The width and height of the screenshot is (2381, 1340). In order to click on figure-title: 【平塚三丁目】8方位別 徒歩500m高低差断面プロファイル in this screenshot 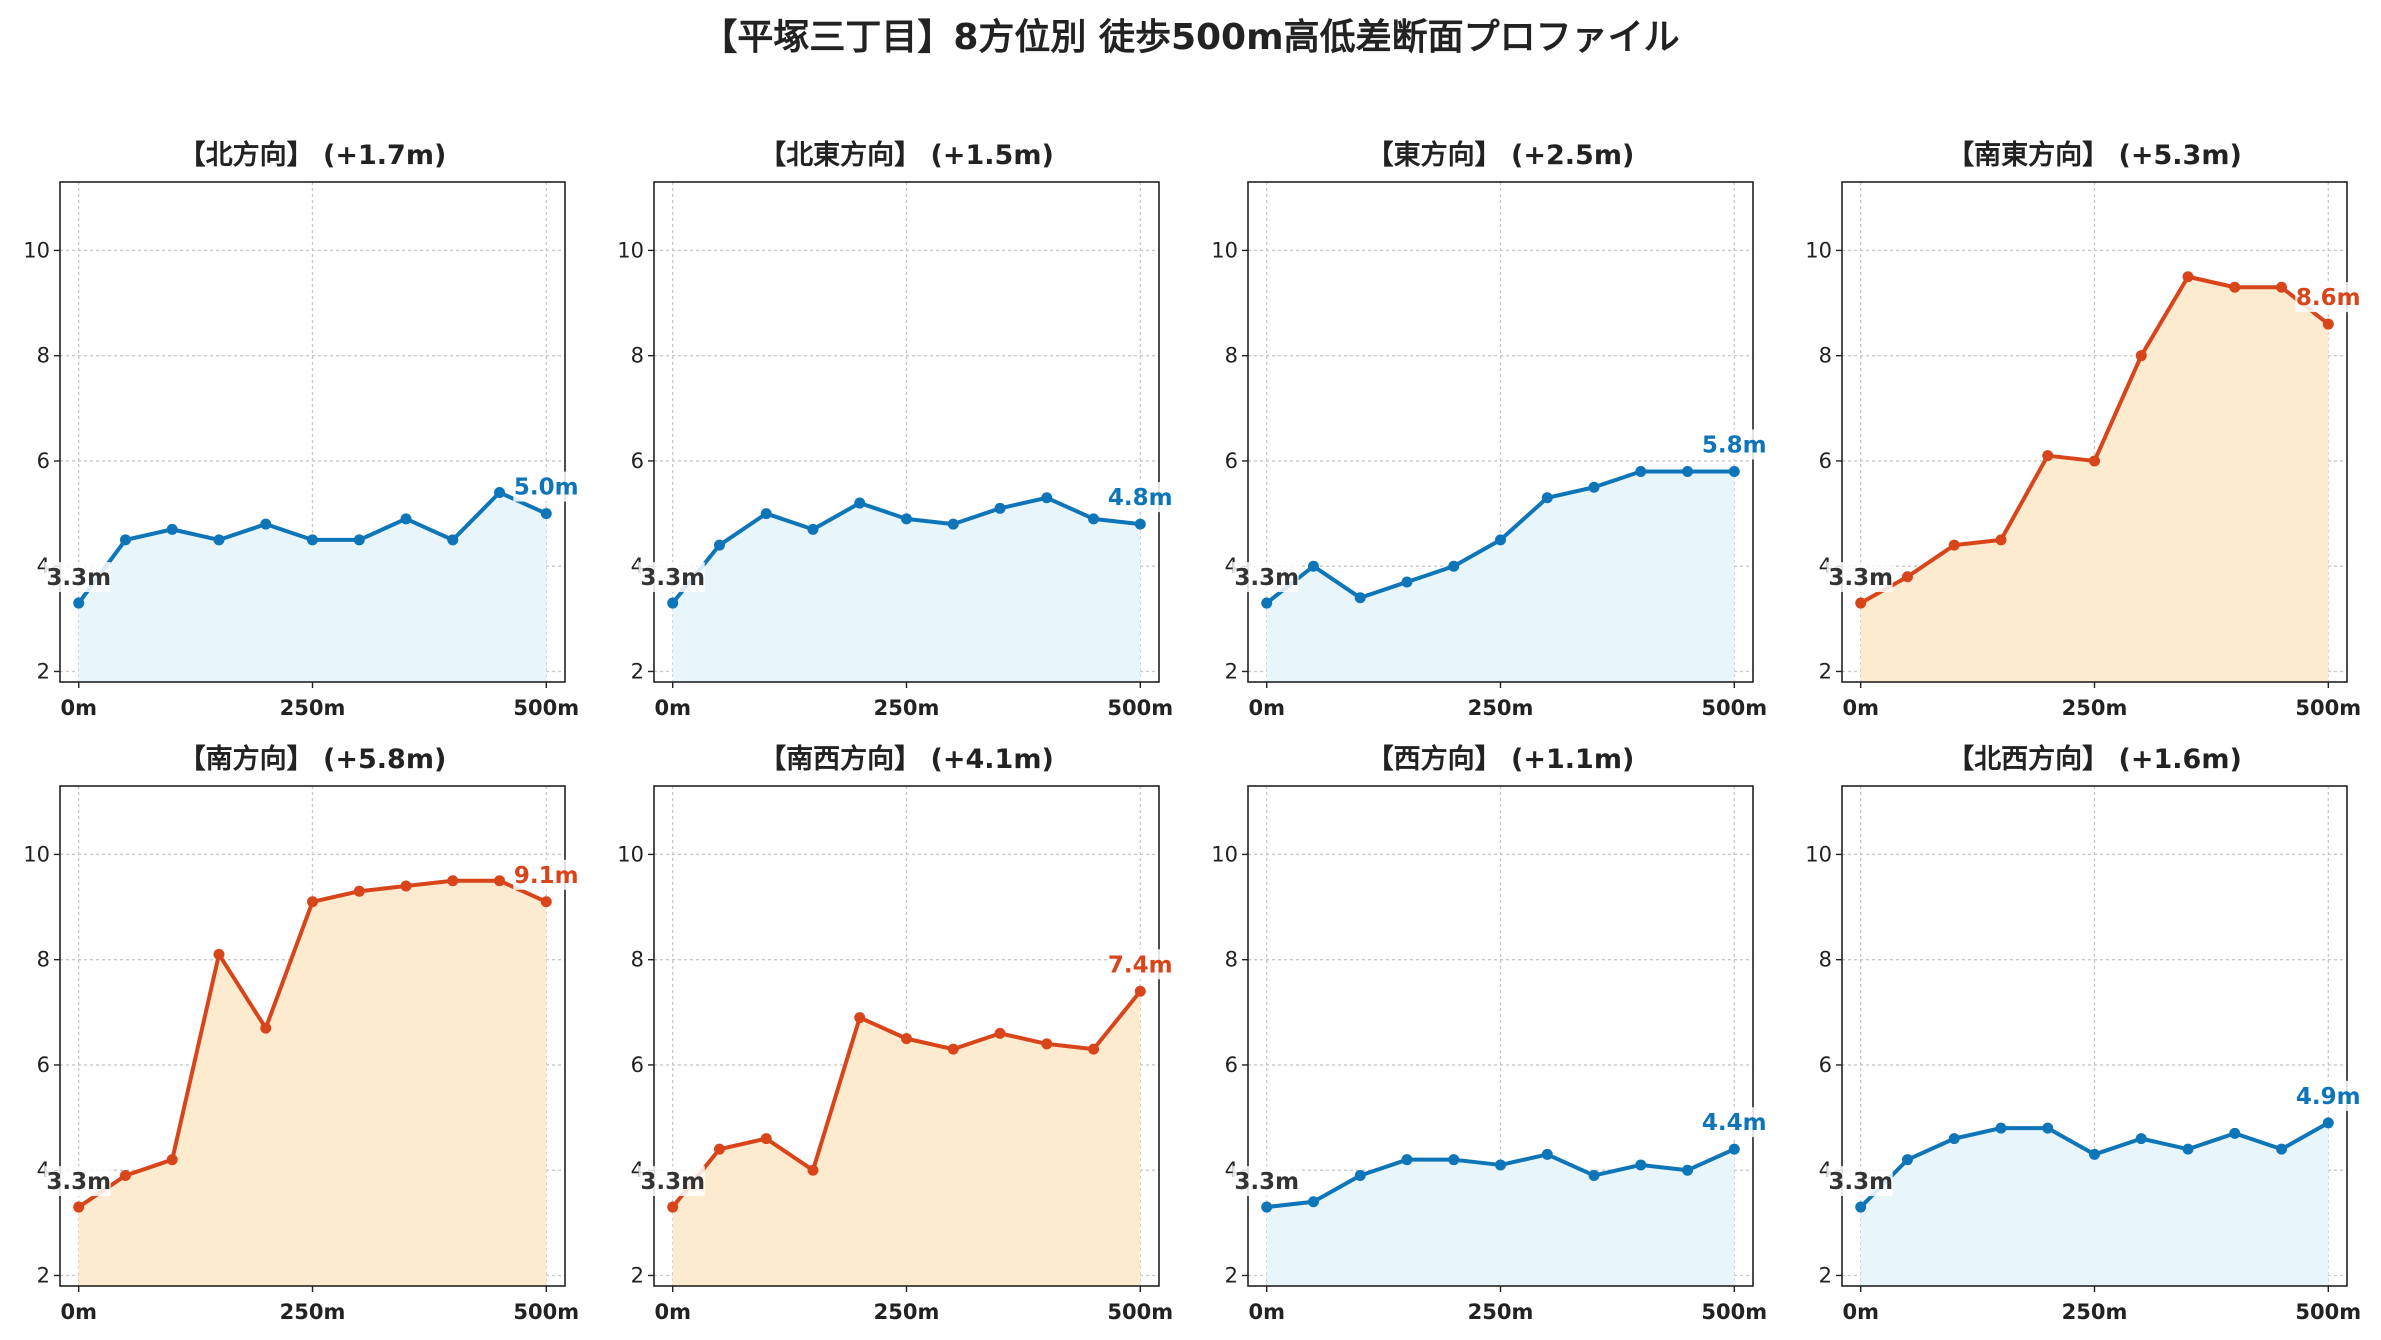, I will do `click(1190, 37)`.